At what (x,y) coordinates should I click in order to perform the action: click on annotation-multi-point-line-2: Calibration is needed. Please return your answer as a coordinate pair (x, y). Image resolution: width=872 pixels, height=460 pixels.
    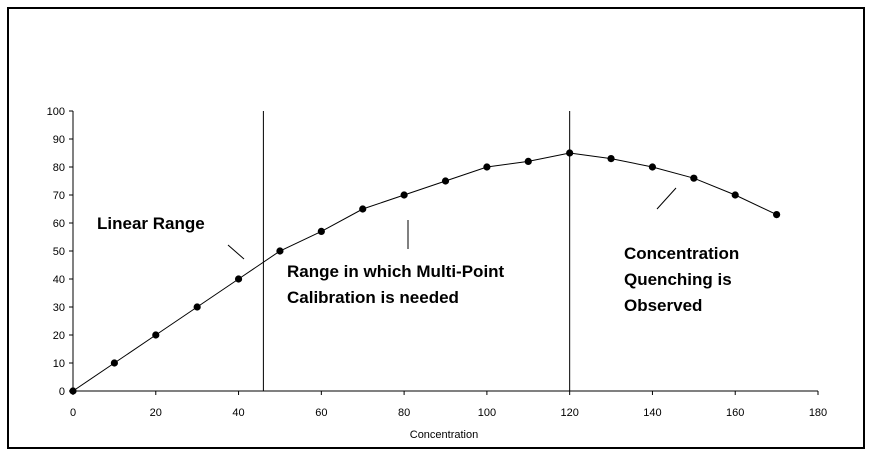
    Looking at the image, I should click on (373, 297).